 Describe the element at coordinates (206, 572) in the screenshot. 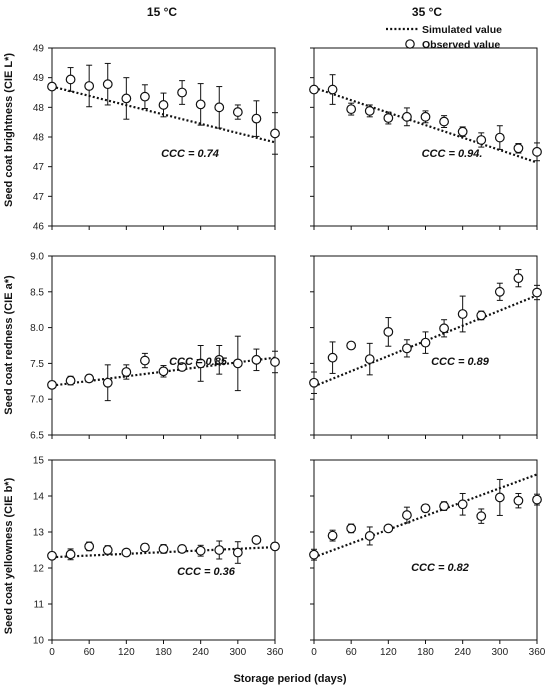

I see `ccc-annotation: CCC = 0.36` at that location.